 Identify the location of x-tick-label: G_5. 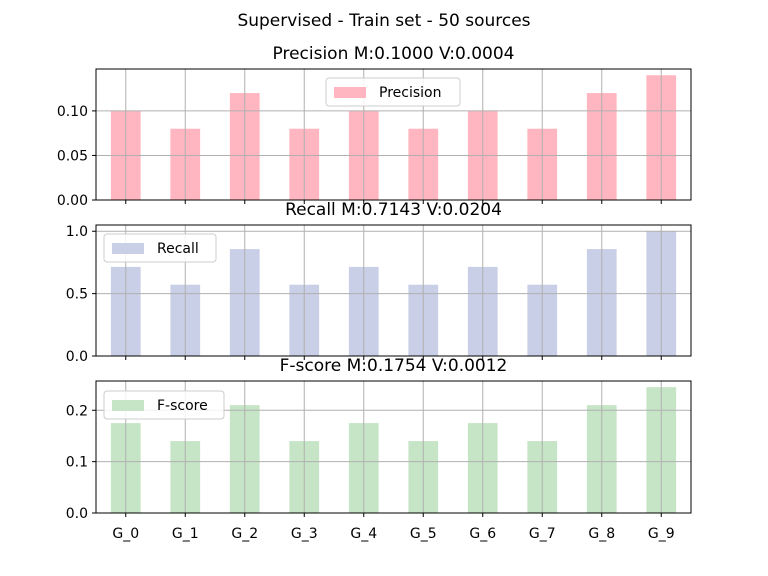
(423, 534).